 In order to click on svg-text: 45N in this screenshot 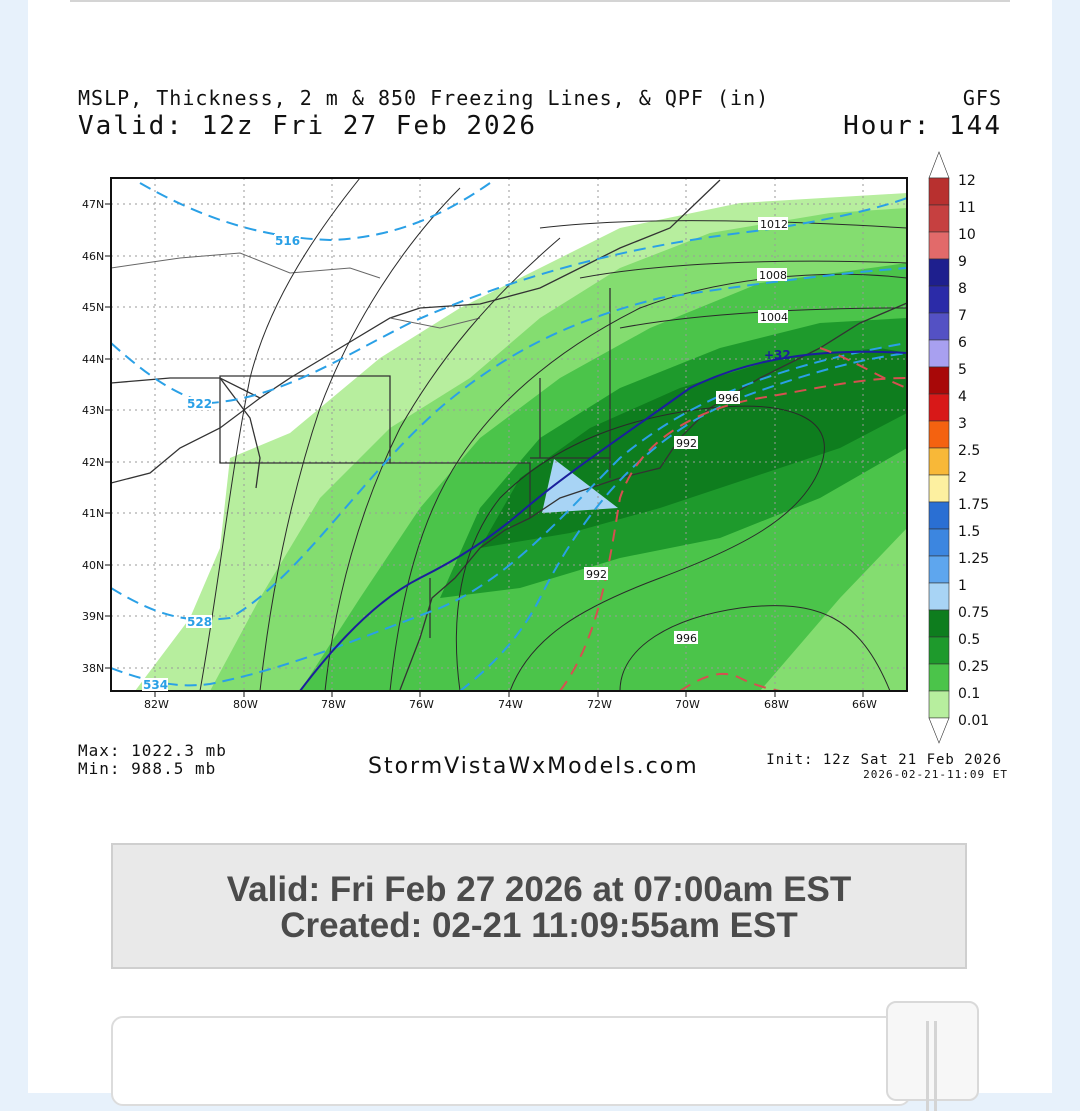, I will do `click(93, 307)`.